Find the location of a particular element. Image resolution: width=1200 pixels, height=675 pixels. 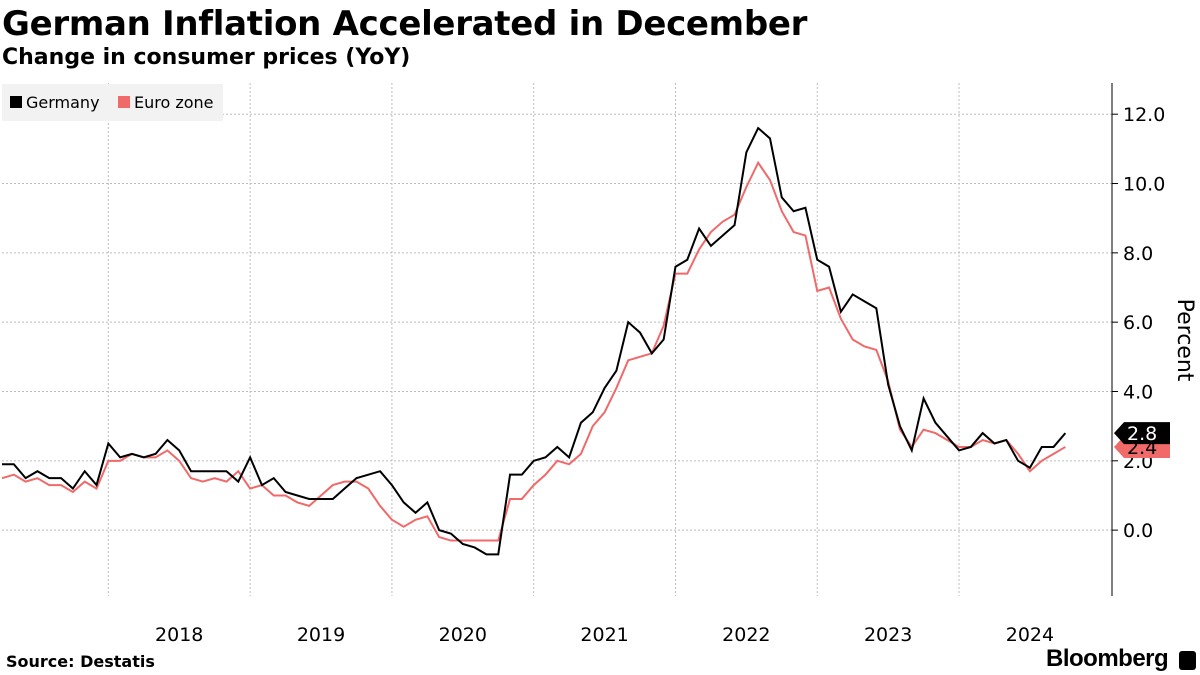

y-tick-label: 4.0 is located at coordinates (1138, 392).